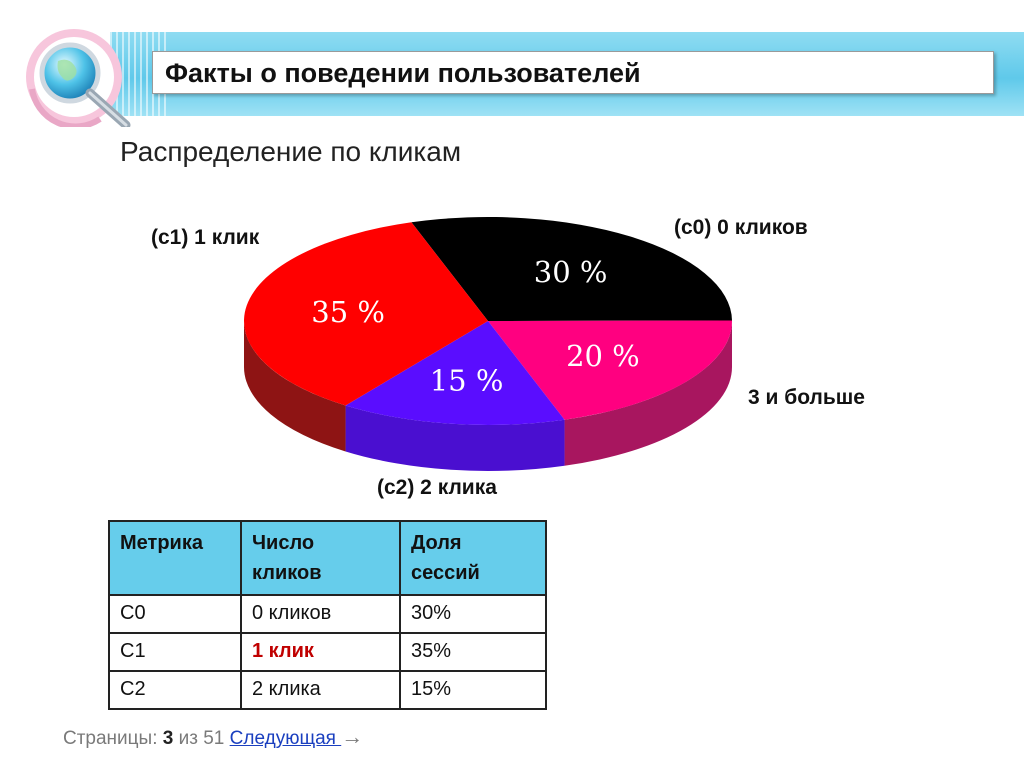 Image resolution: width=1024 pixels, height=768 pixels. What do you see at coordinates (320, 652) in the screenshot?
I see `table-cell: 1 клик` at bounding box center [320, 652].